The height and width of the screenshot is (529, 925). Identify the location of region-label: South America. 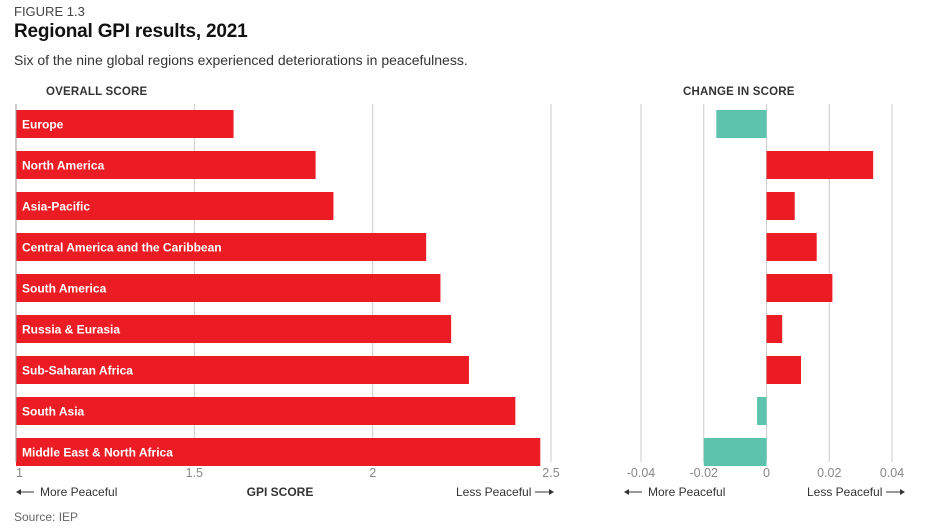
(64, 289).